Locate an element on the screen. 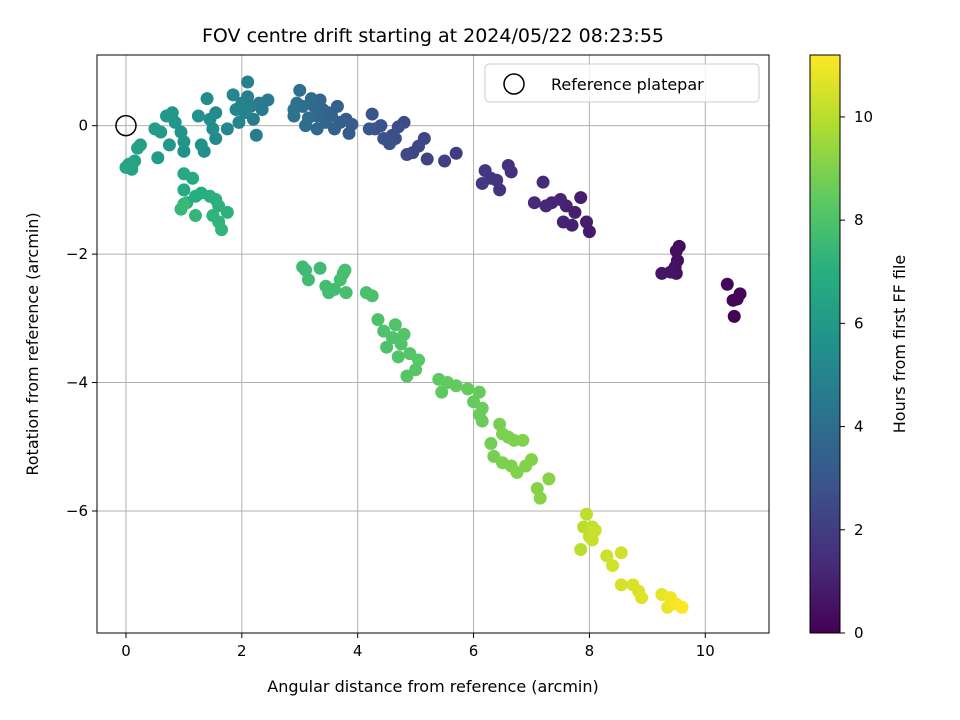  colorbar-label: Hours from first FF file is located at coordinates (899, 344).